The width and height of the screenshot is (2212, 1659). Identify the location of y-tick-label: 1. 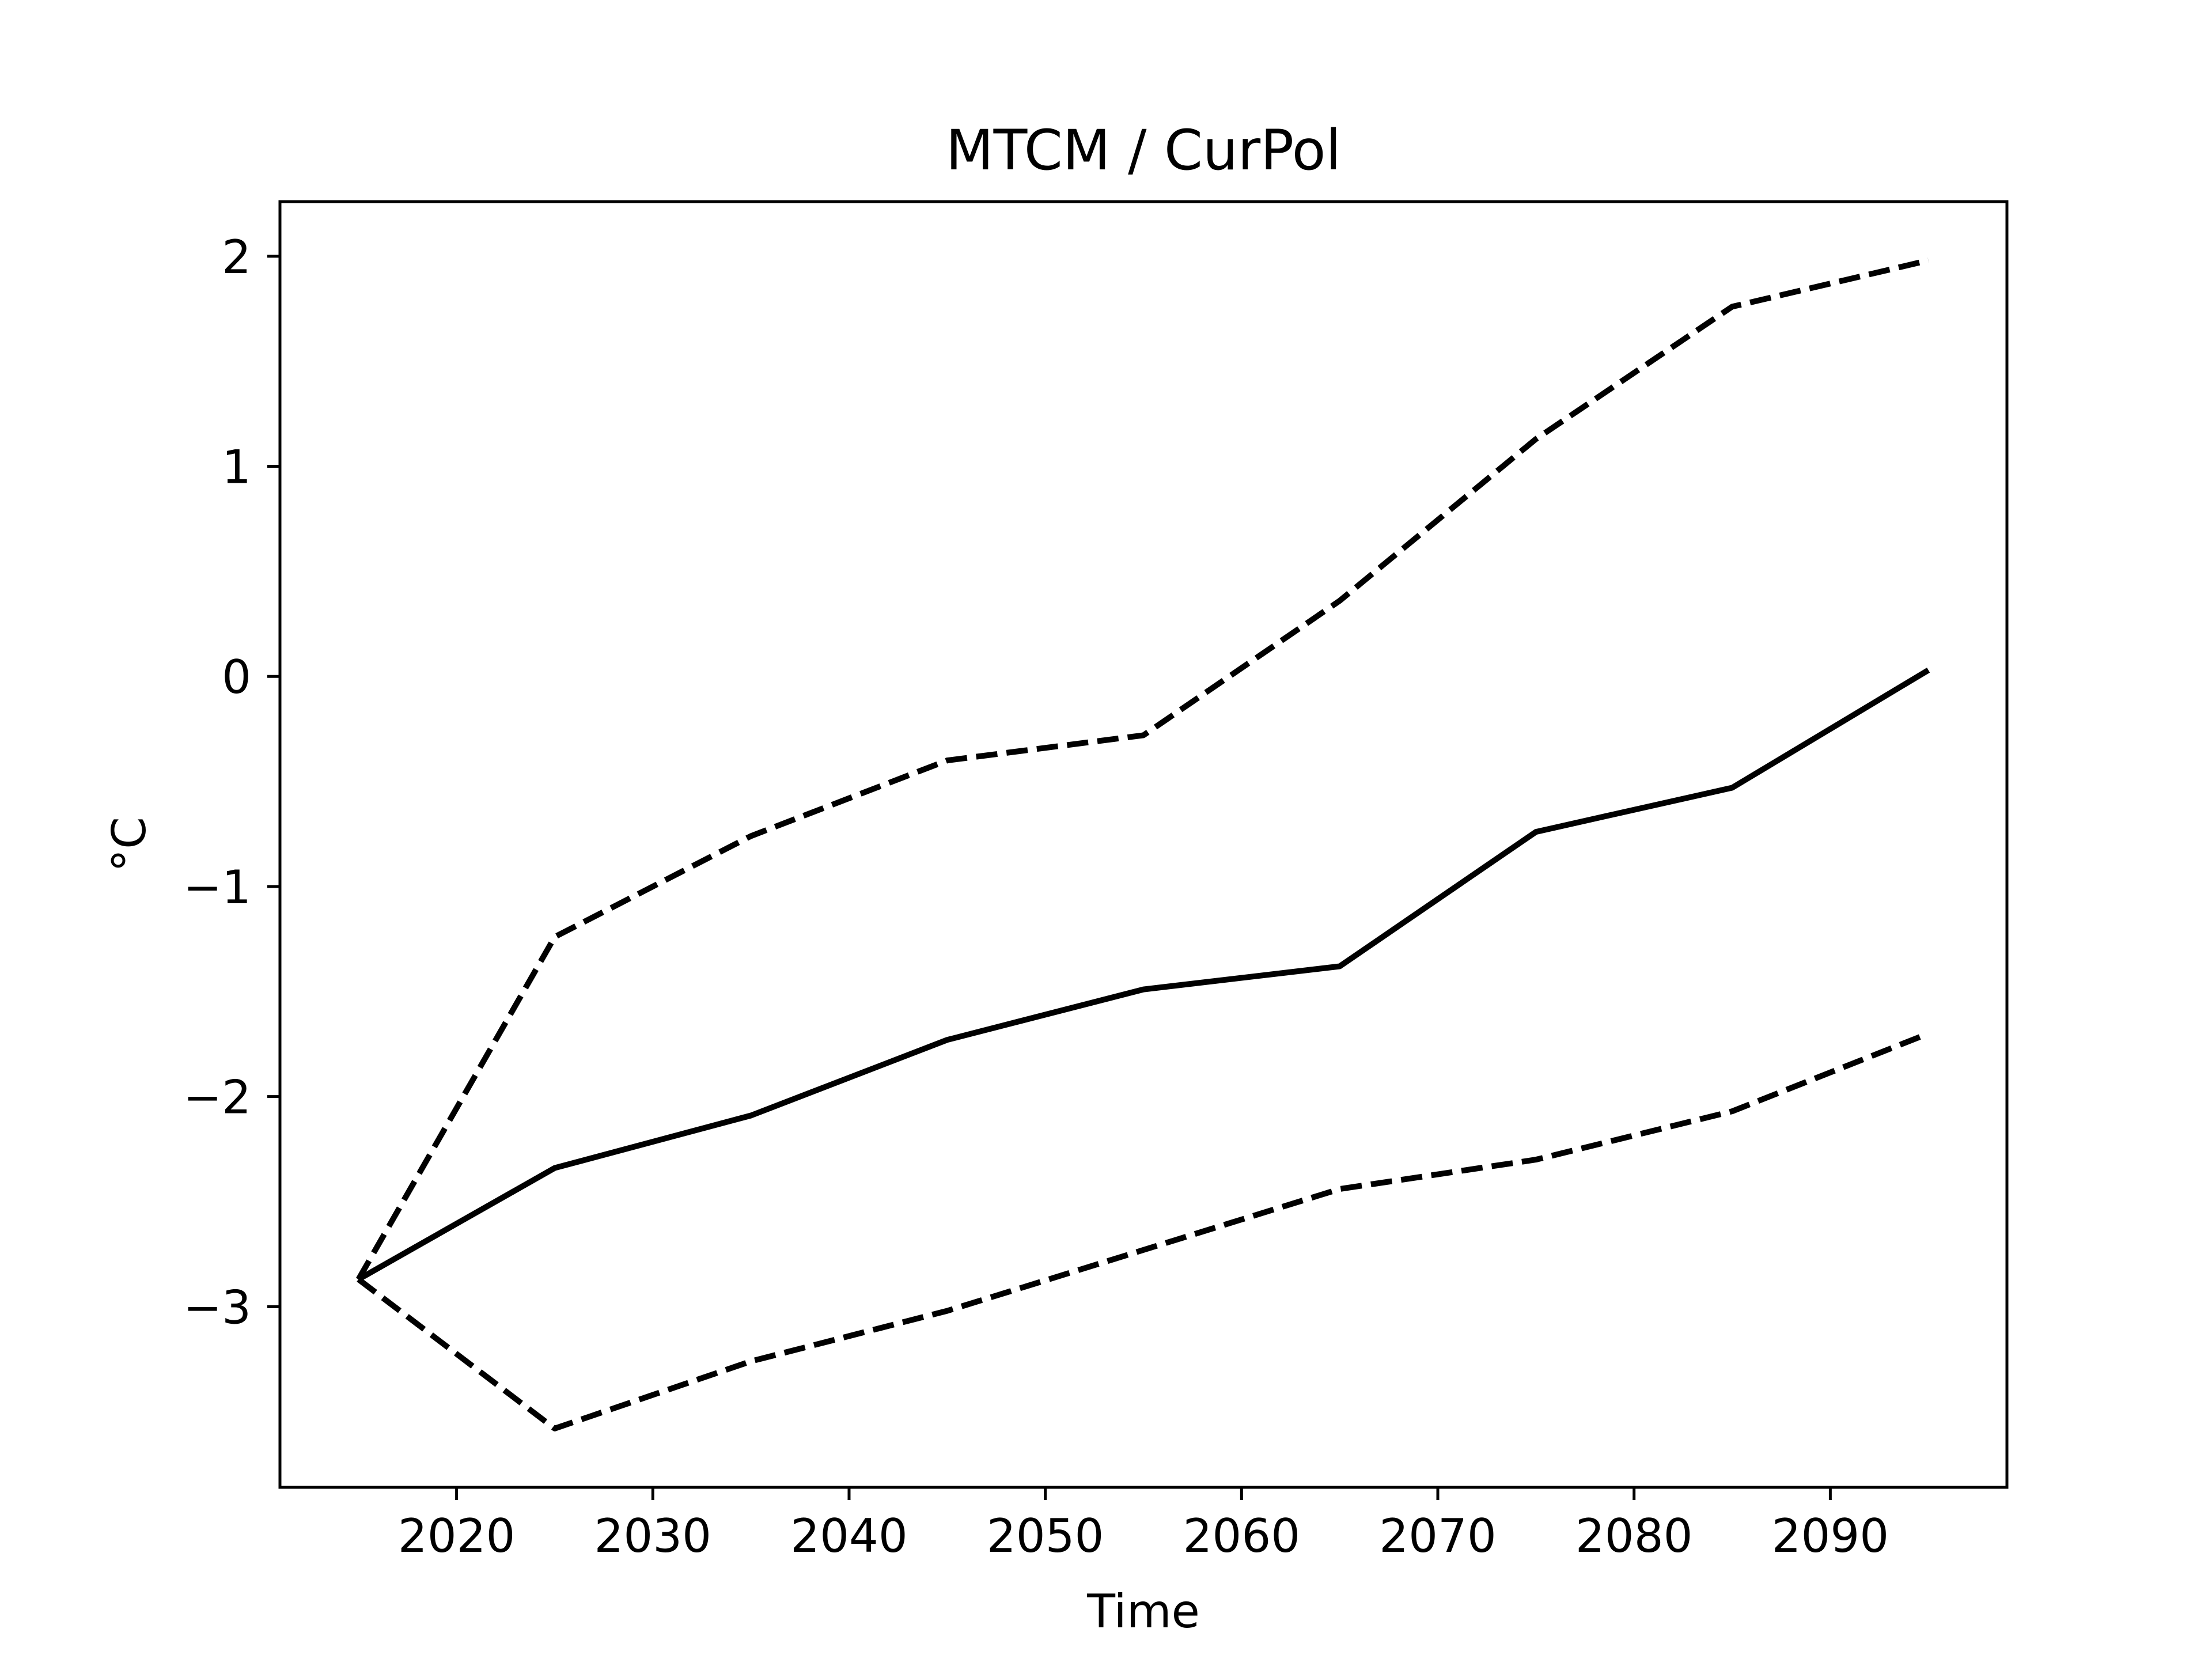
(236, 467).